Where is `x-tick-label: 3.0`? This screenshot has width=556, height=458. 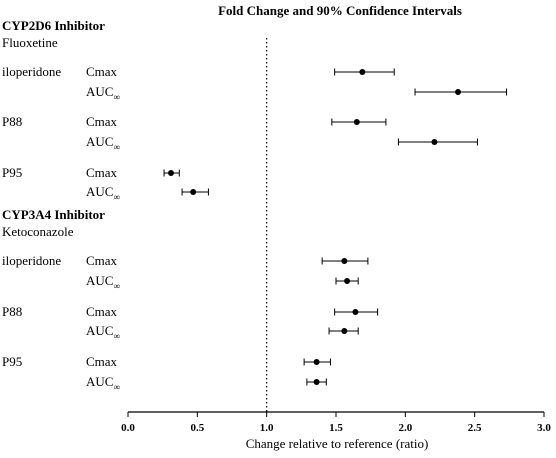
x-tick-label: 3.0 is located at coordinates (544, 428).